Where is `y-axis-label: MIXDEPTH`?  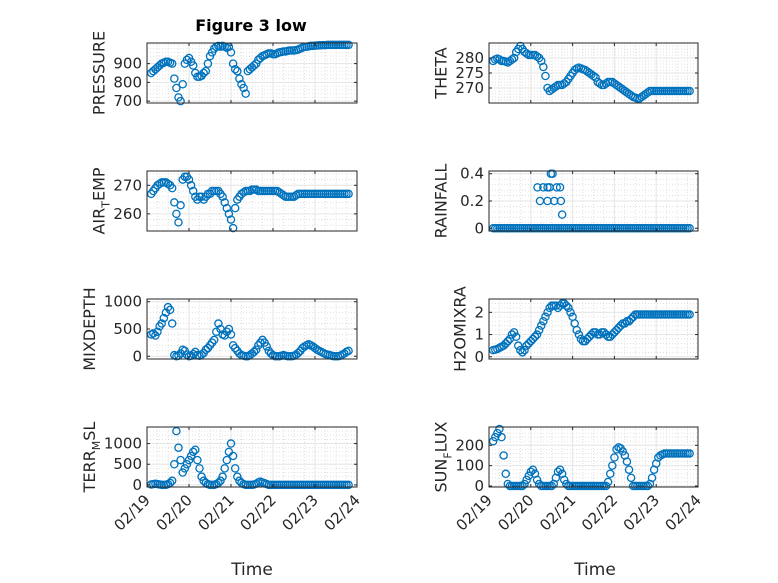 y-axis-label: MIXDEPTH is located at coordinates (89, 328).